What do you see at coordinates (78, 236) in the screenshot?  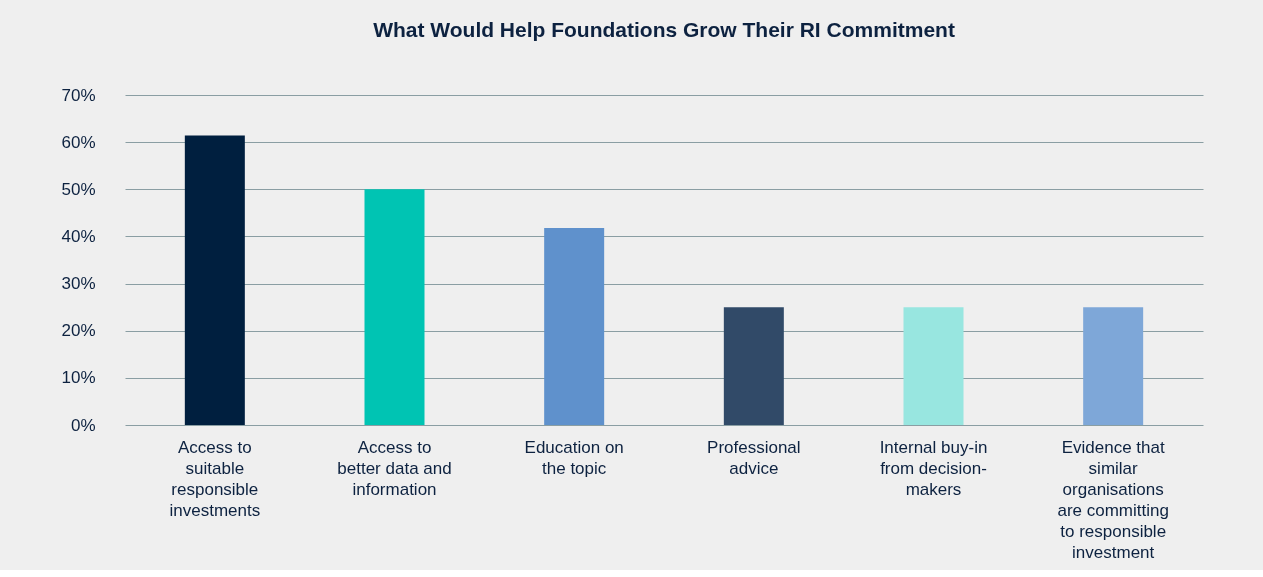 I see `y-tick-label: 40%` at bounding box center [78, 236].